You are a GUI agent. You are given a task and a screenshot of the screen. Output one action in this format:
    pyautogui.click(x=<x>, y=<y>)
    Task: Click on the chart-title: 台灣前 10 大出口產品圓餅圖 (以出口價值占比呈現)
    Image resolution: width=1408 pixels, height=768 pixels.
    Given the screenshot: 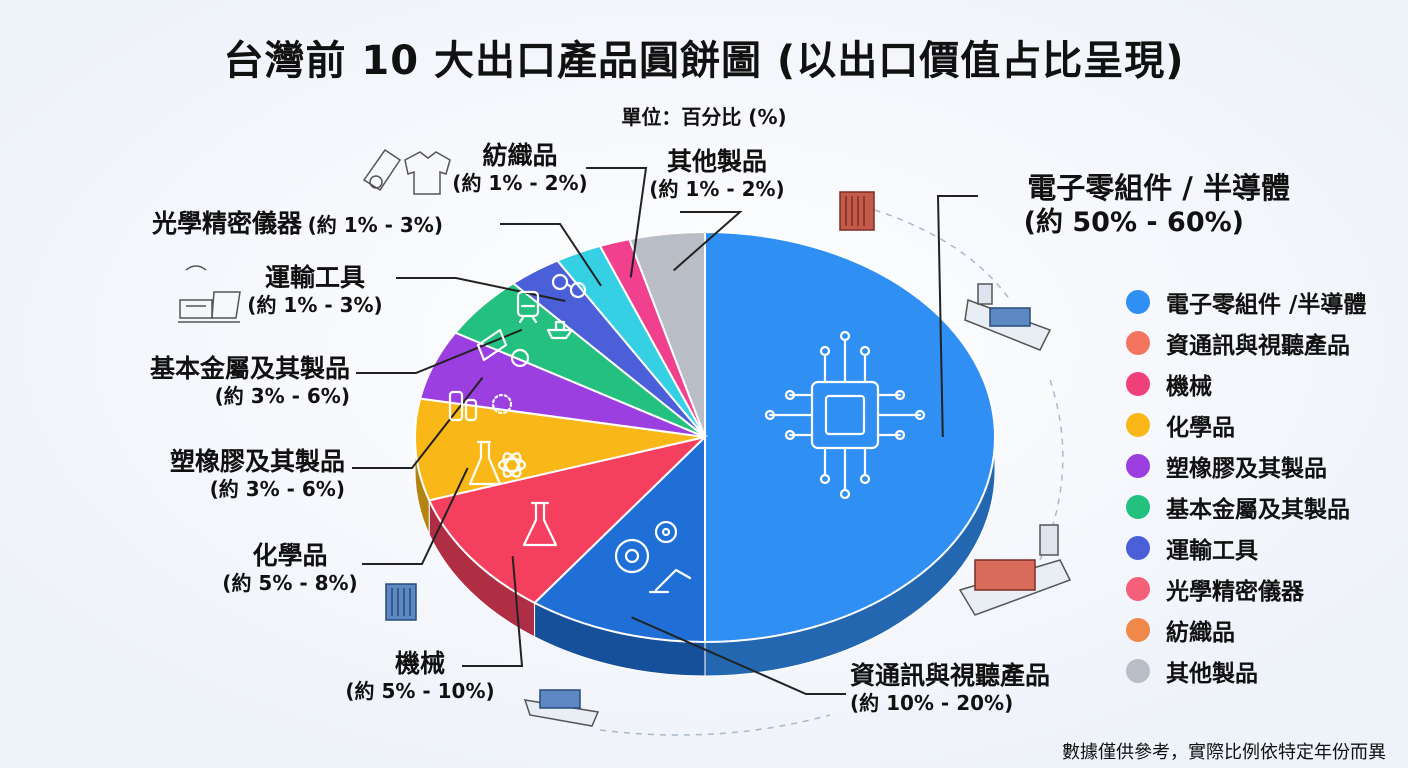 What is the action you would take?
    pyautogui.click(x=704, y=61)
    